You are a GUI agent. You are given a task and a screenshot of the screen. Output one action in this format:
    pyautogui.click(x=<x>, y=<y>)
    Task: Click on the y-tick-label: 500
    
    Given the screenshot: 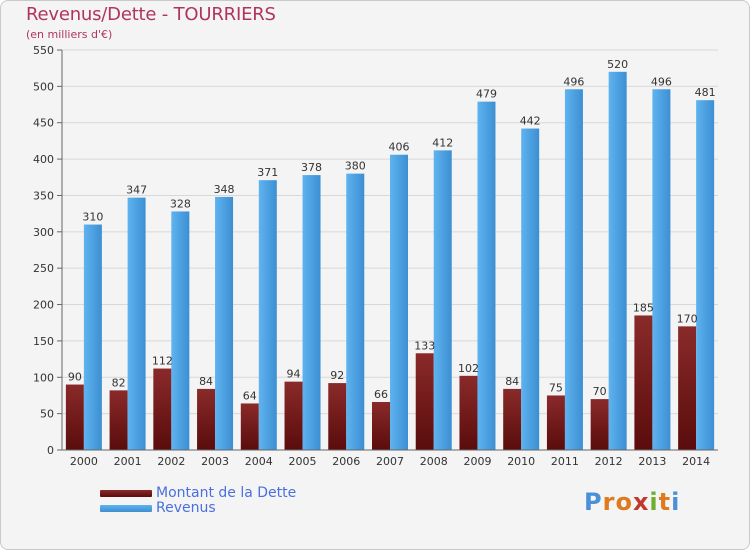 What is the action you would take?
    pyautogui.click(x=43, y=86)
    